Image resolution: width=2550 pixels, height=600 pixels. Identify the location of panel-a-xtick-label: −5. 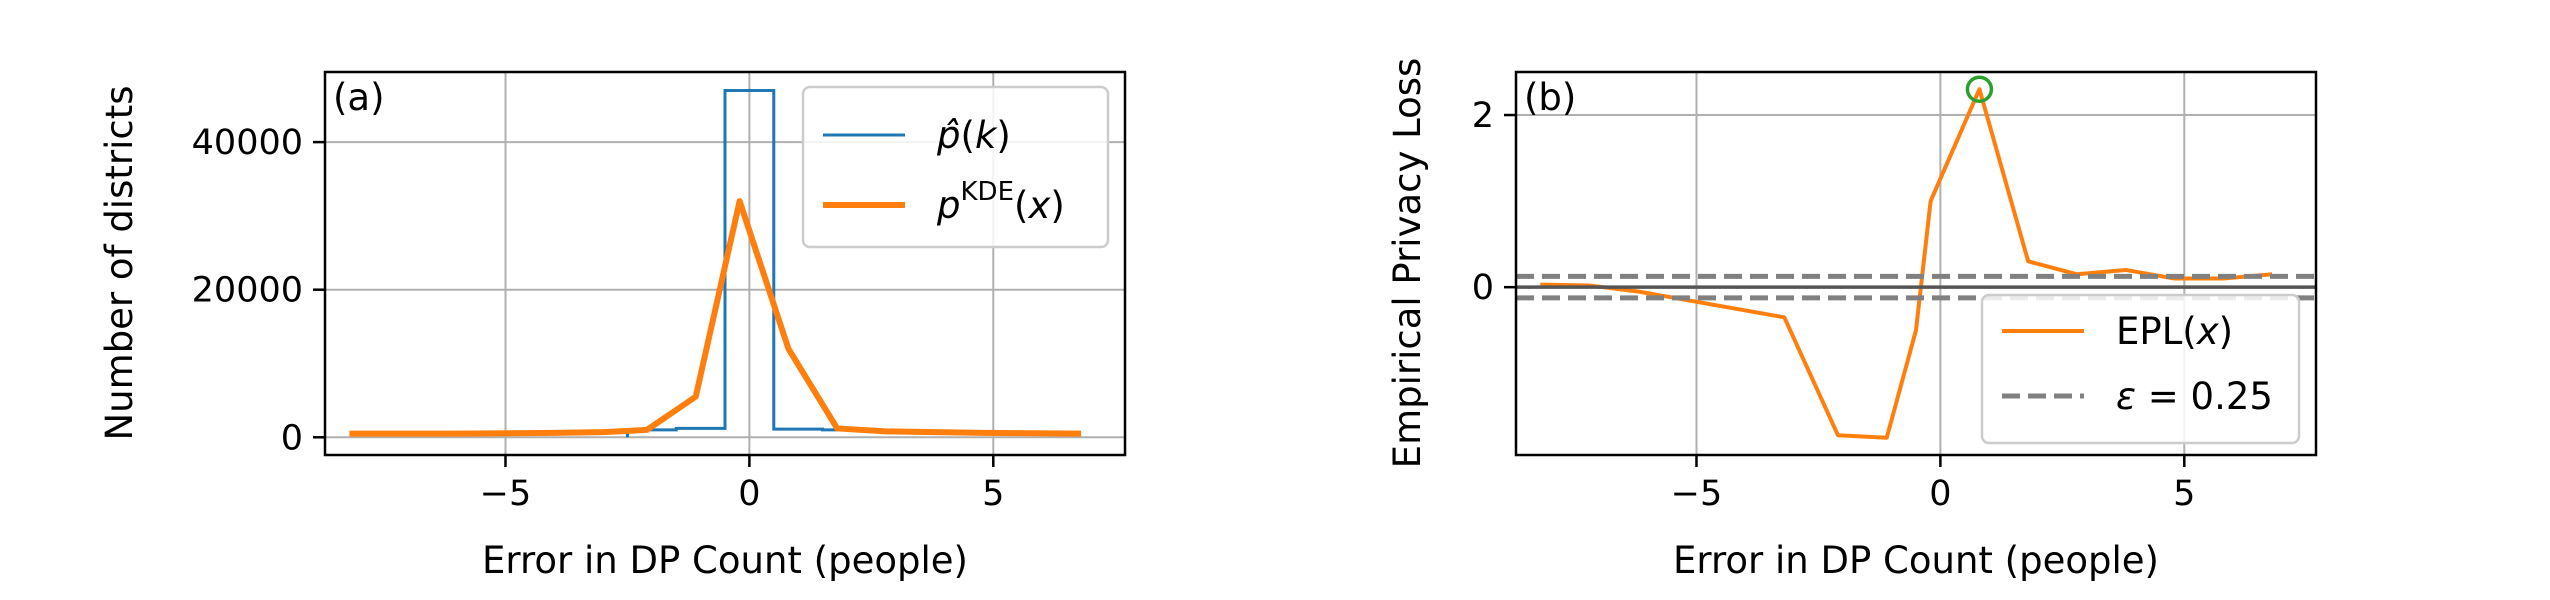
(506, 494).